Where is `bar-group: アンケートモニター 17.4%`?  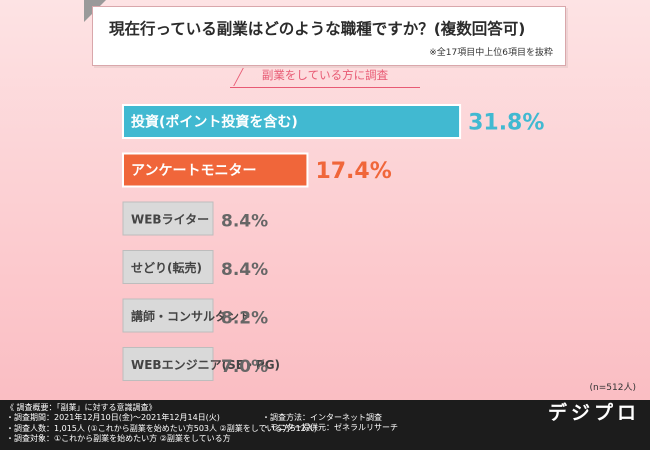
bar-group: アンケートモニター 17.4% is located at coordinates (257, 170).